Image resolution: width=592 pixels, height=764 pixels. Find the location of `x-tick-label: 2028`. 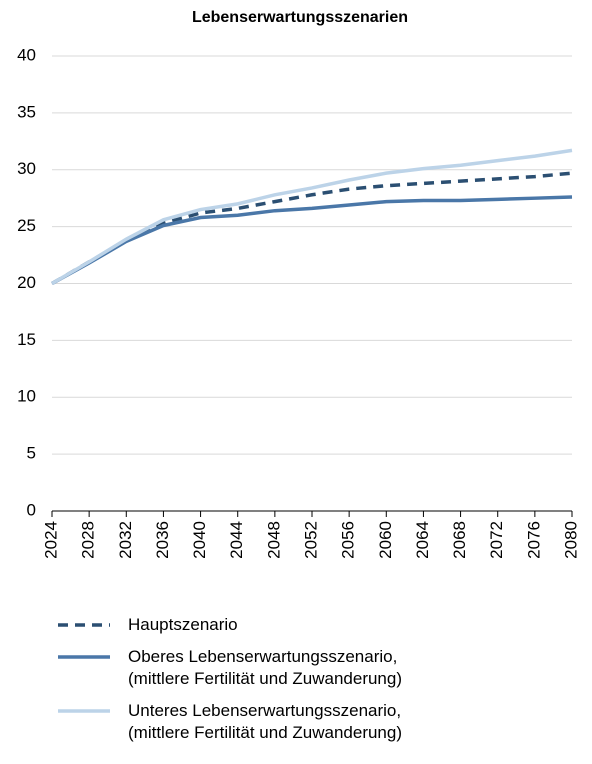

x-tick-label: 2028 is located at coordinates (88, 540).